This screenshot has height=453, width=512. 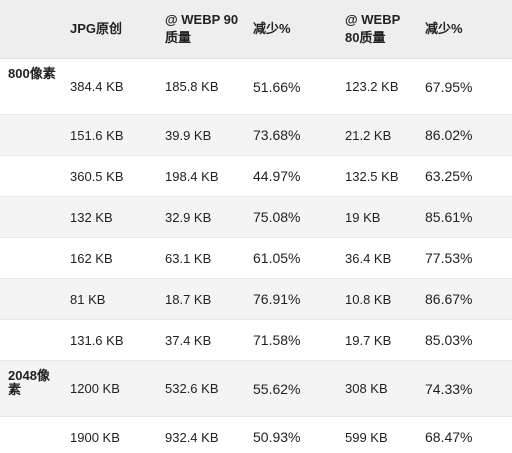 What do you see at coordinates (291, 176) in the screenshot?
I see `reduction90-percent: 44.97%` at bounding box center [291, 176].